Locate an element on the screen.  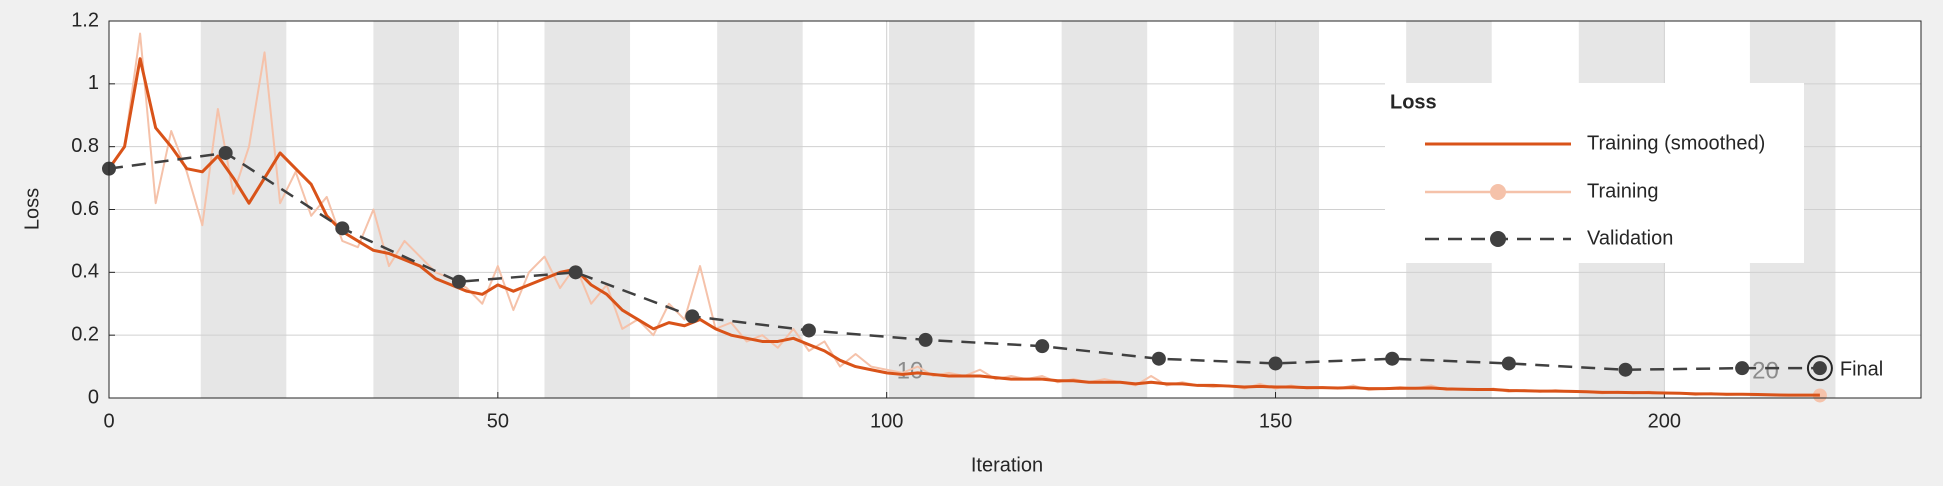
legend-label: Validation is located at coordinates (1630, 238).